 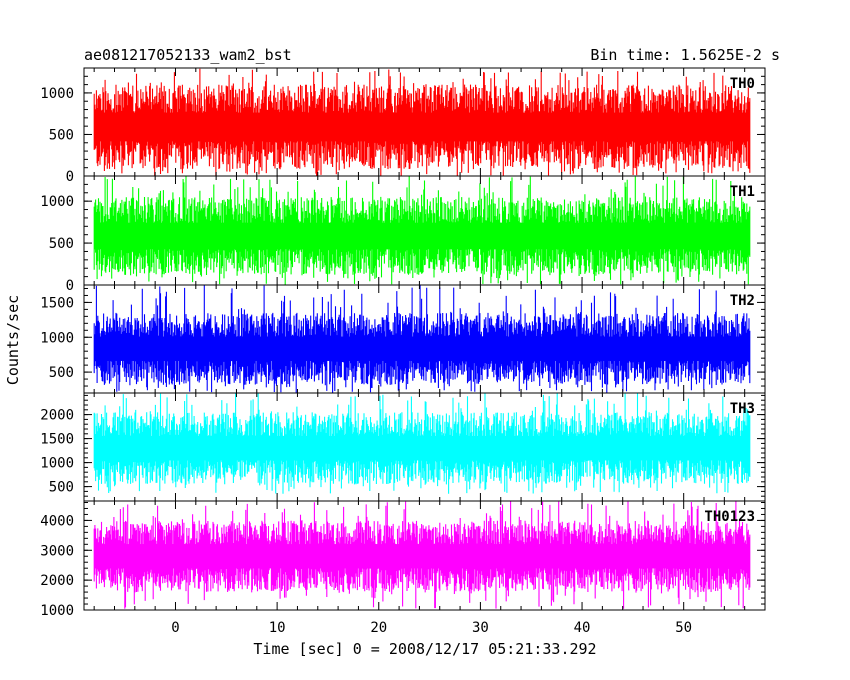 I want to click on panel-frame, so click(x=424, y=555).